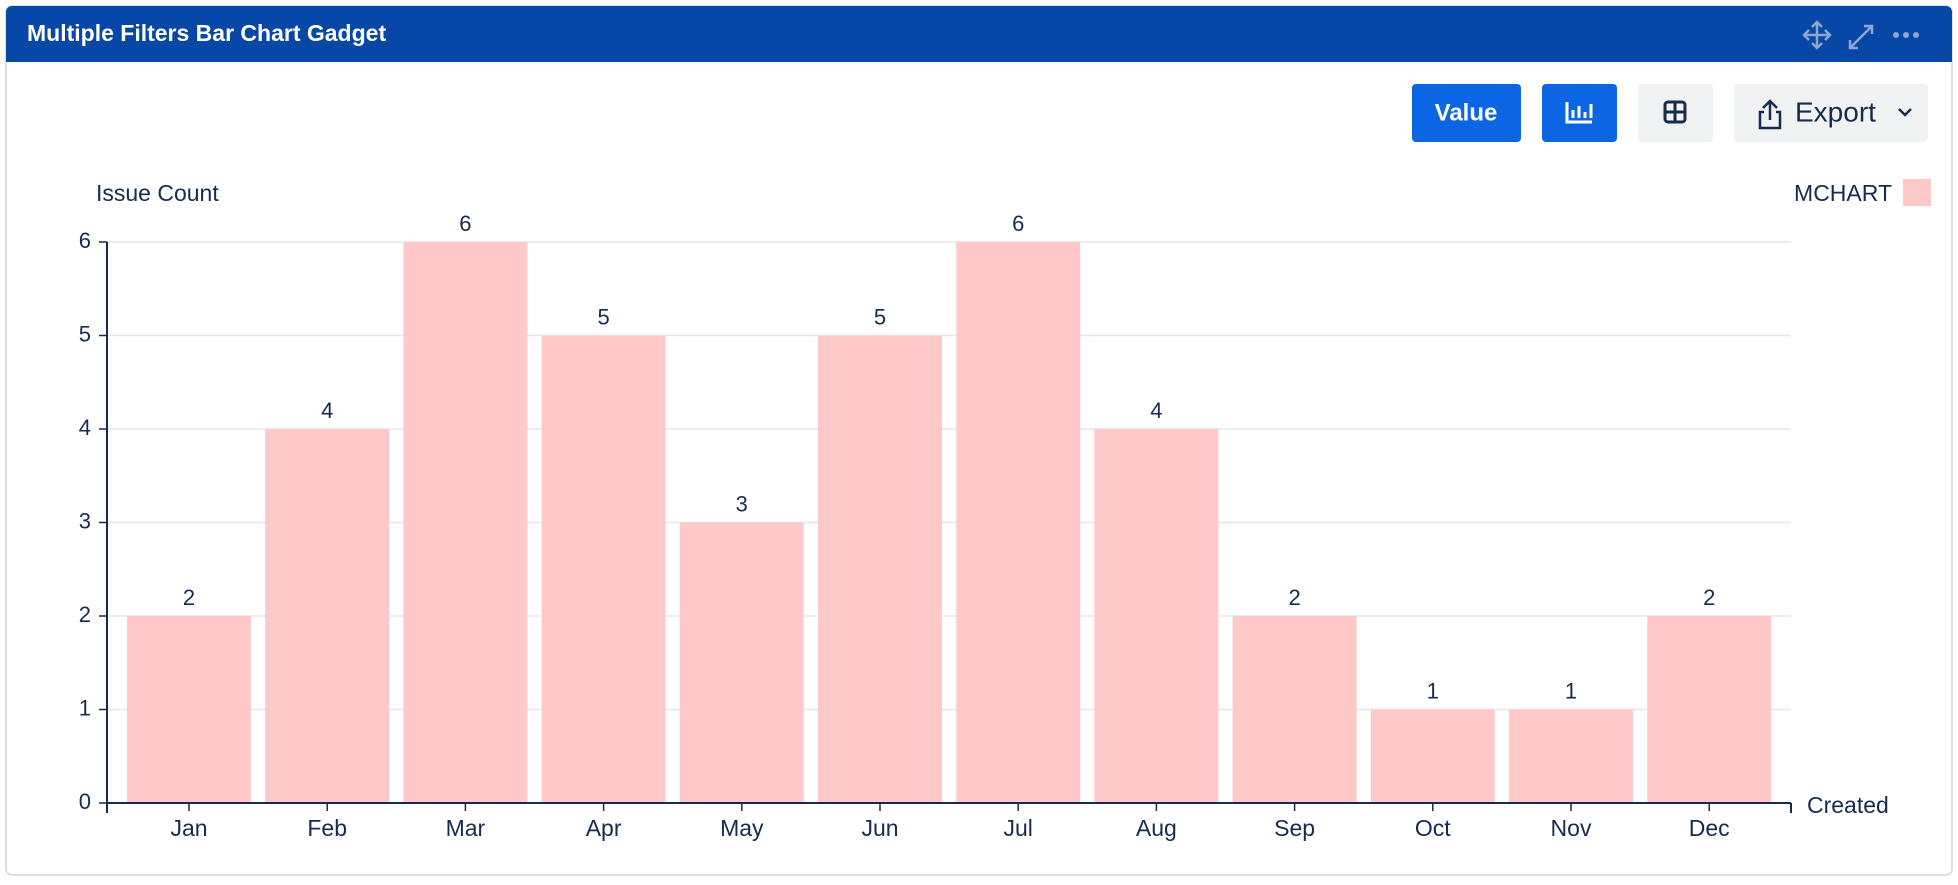 This screenshot has width=1958, height=885. Describe the element at coordinates (742, 828) in the screenshot. I see `x-tick-label: May` at that location.